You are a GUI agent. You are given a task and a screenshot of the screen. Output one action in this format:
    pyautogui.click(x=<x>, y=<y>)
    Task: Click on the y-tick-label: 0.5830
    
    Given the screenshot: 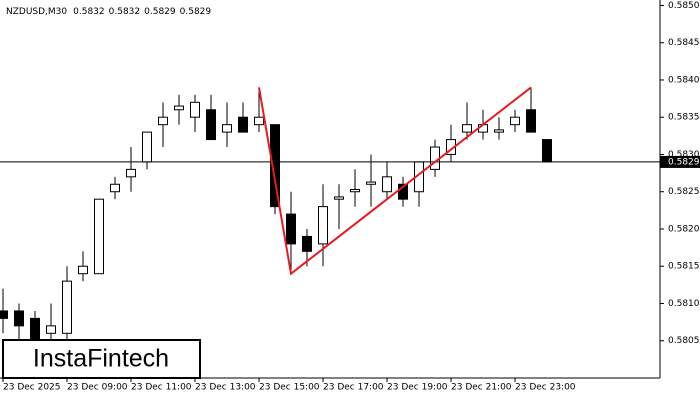 What is the action you would take?
    pyautogui.click(x=684, y=155)
    